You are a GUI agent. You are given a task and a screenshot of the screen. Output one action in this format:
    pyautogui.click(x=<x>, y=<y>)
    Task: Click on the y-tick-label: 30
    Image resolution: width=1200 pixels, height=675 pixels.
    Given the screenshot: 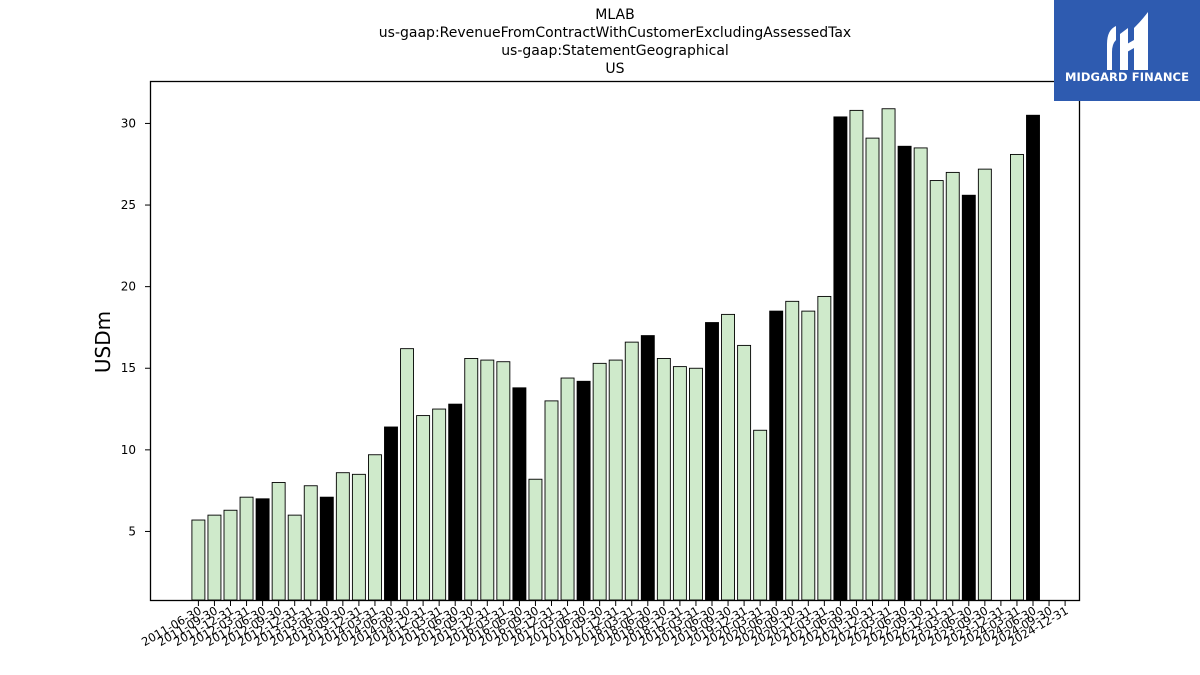 What is the action you would take?
    pyautogui.click(x=128, y=123)
    